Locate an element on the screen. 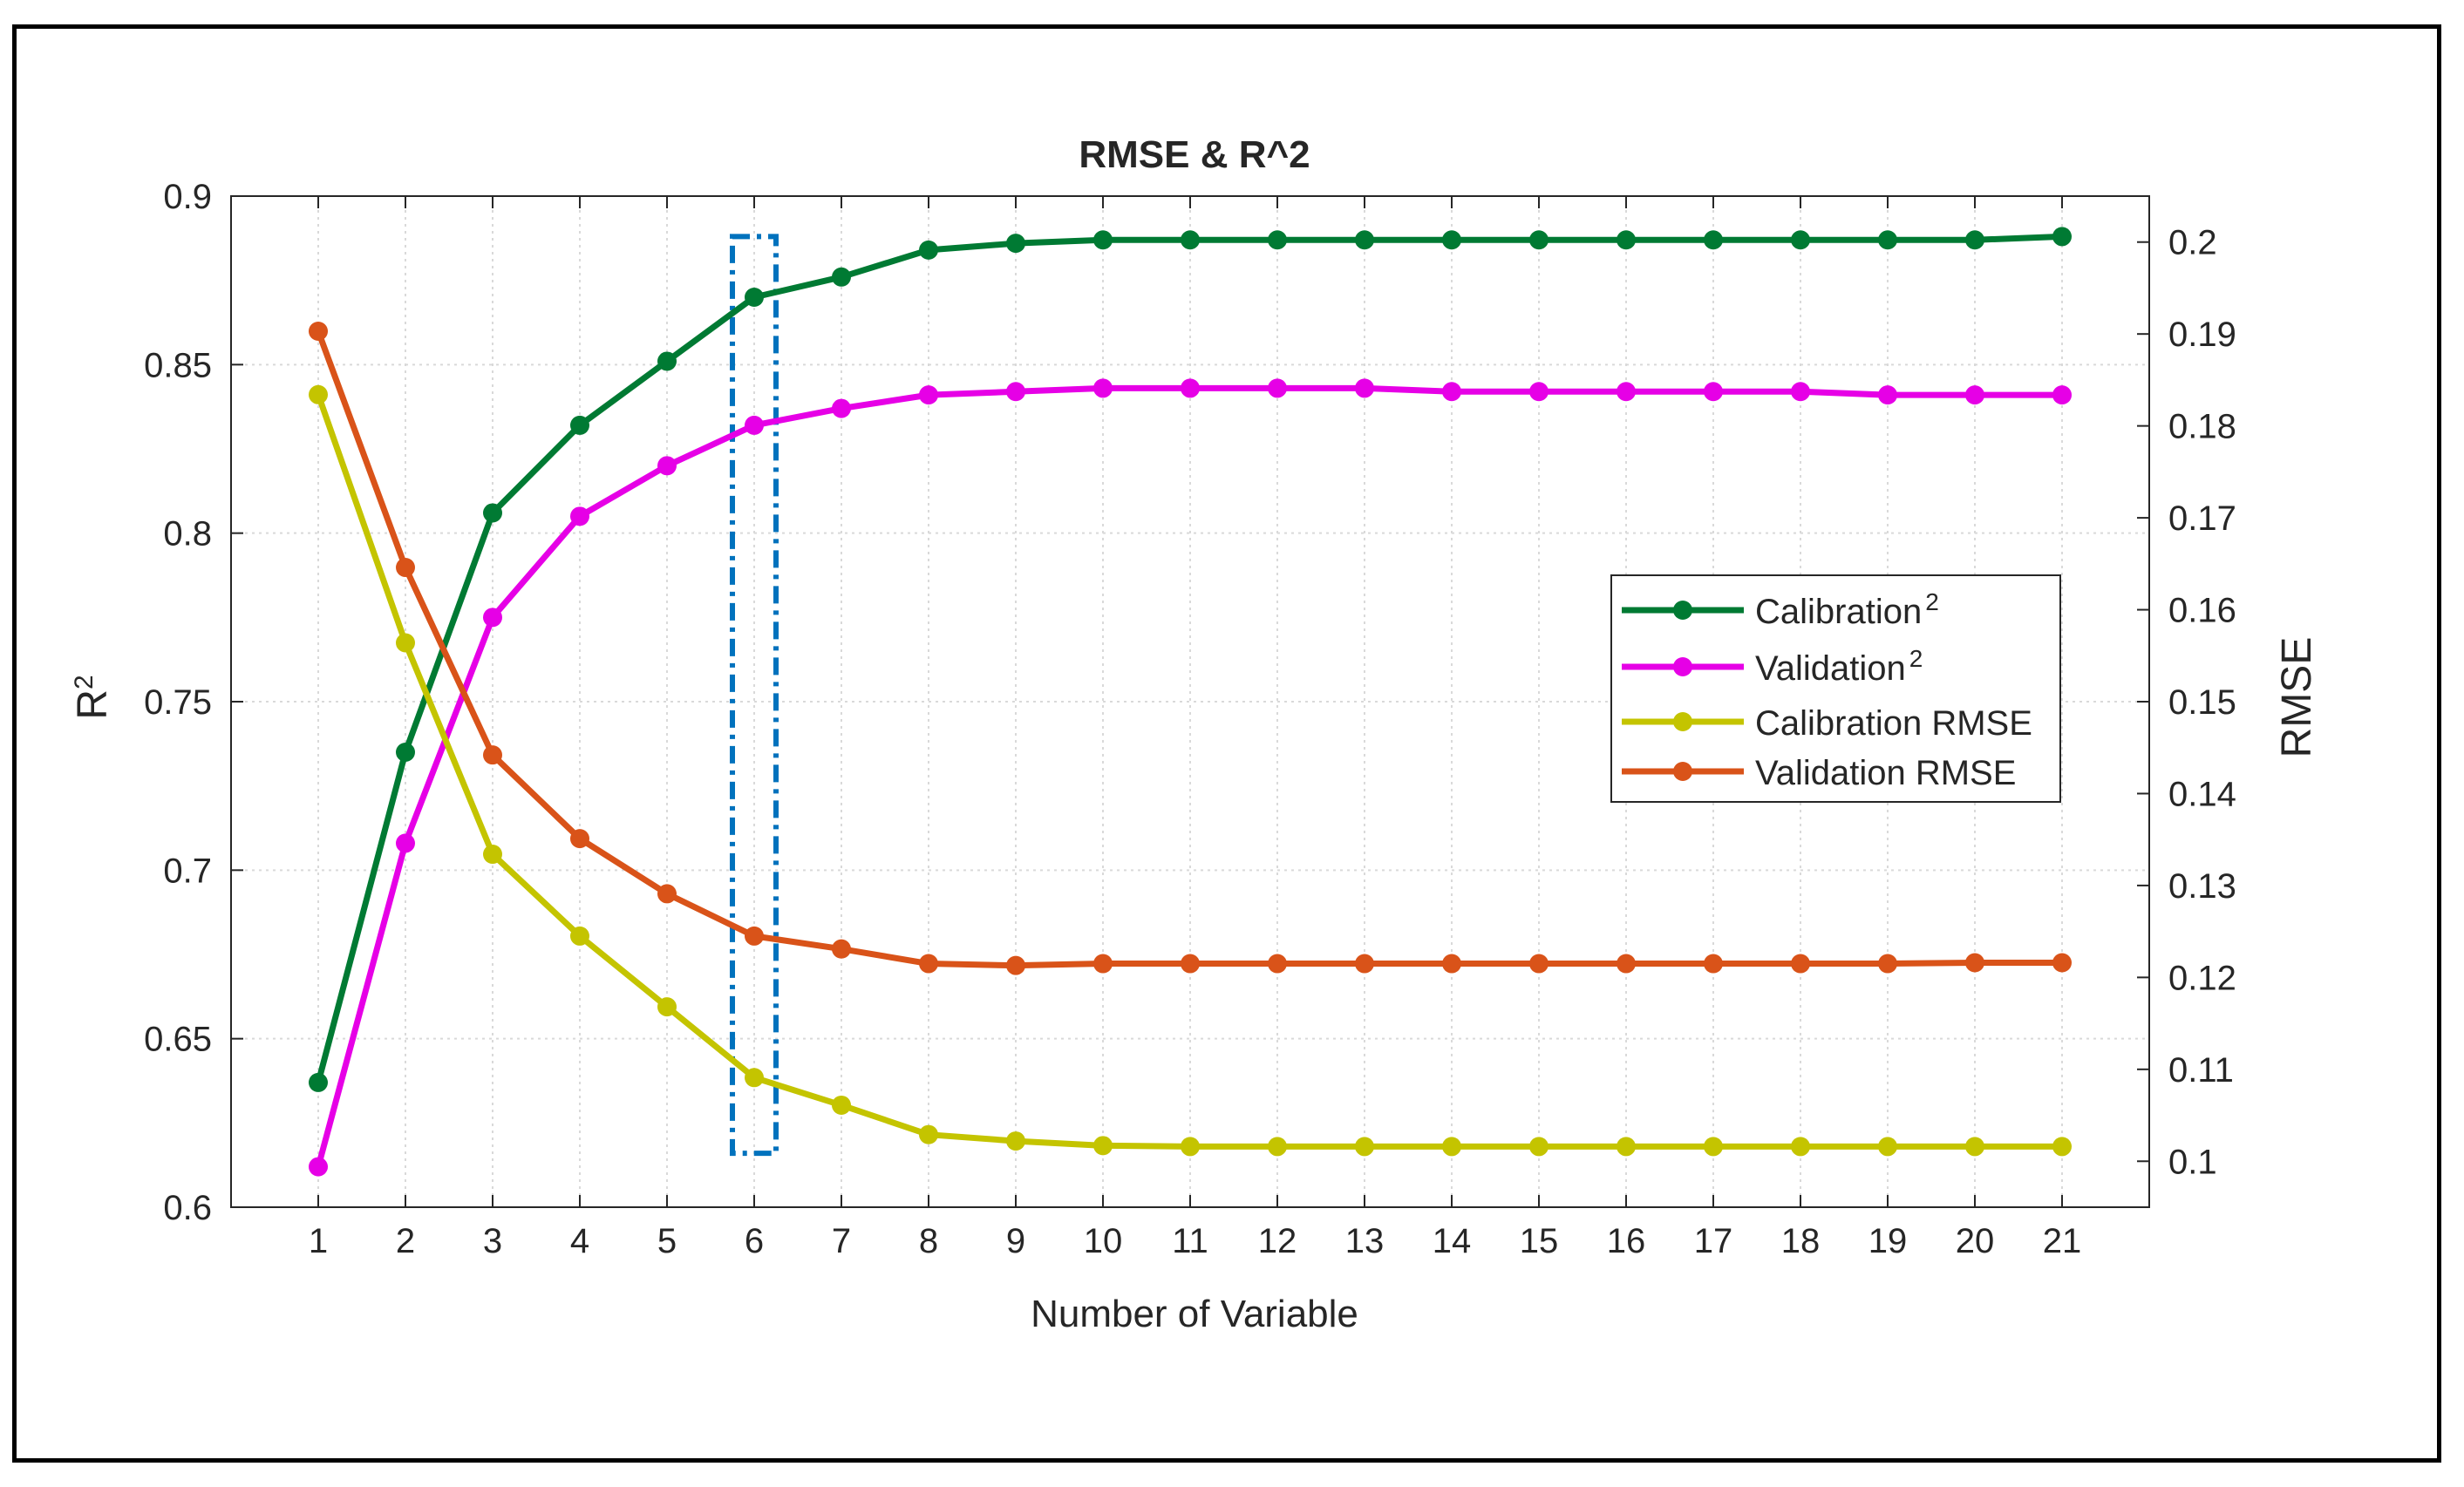  x-tick-label: 15 is located at coordinates (1539, 1241).